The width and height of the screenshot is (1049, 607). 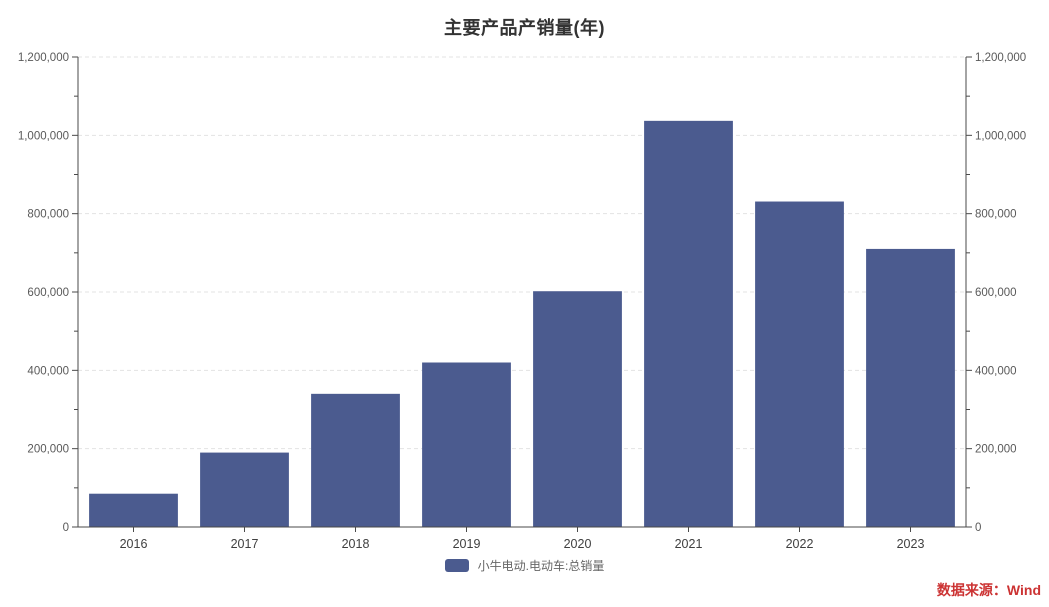 What do you see at coordinates (978, 528) in the screenshot?
I see `y-axis-label-right: 0` at bounding box center [978, 528].